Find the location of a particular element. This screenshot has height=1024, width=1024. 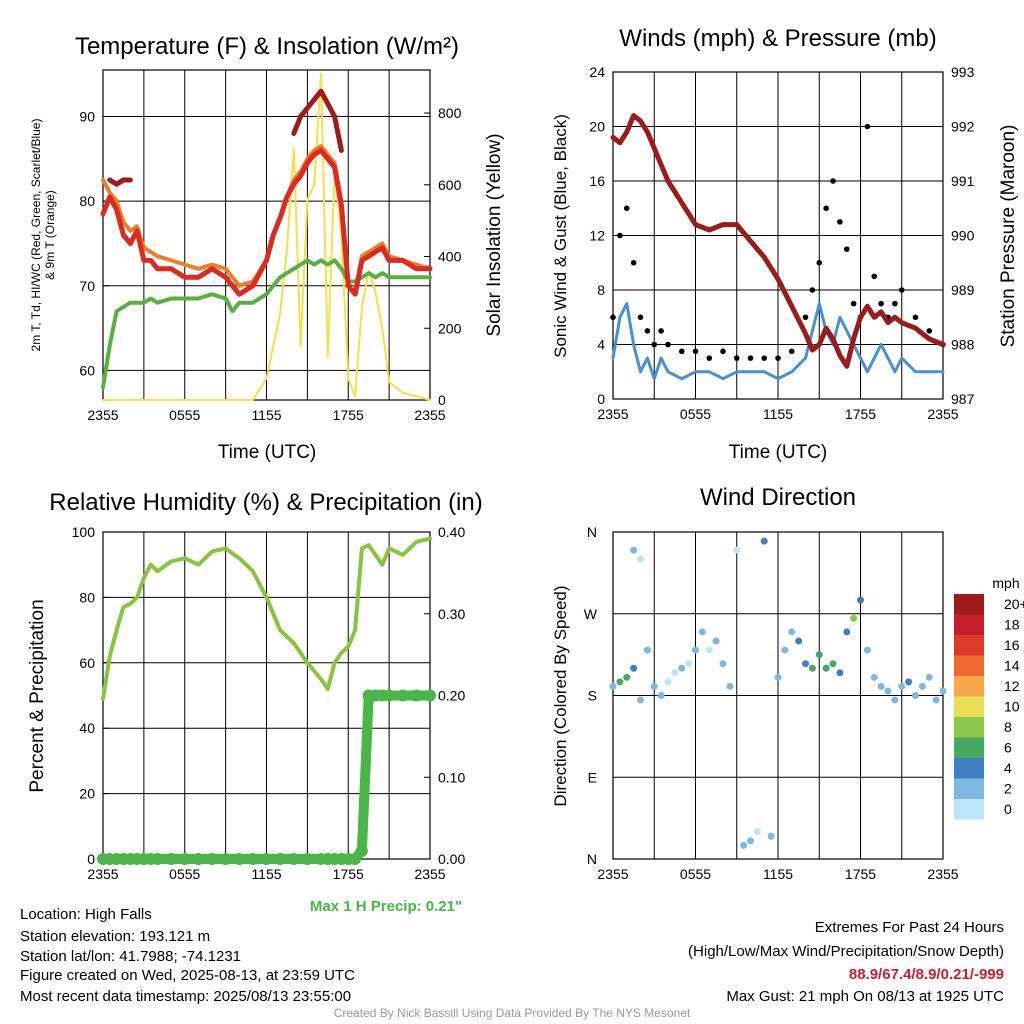

y2-tick-label: 993 is located at coordinates (963, 72).